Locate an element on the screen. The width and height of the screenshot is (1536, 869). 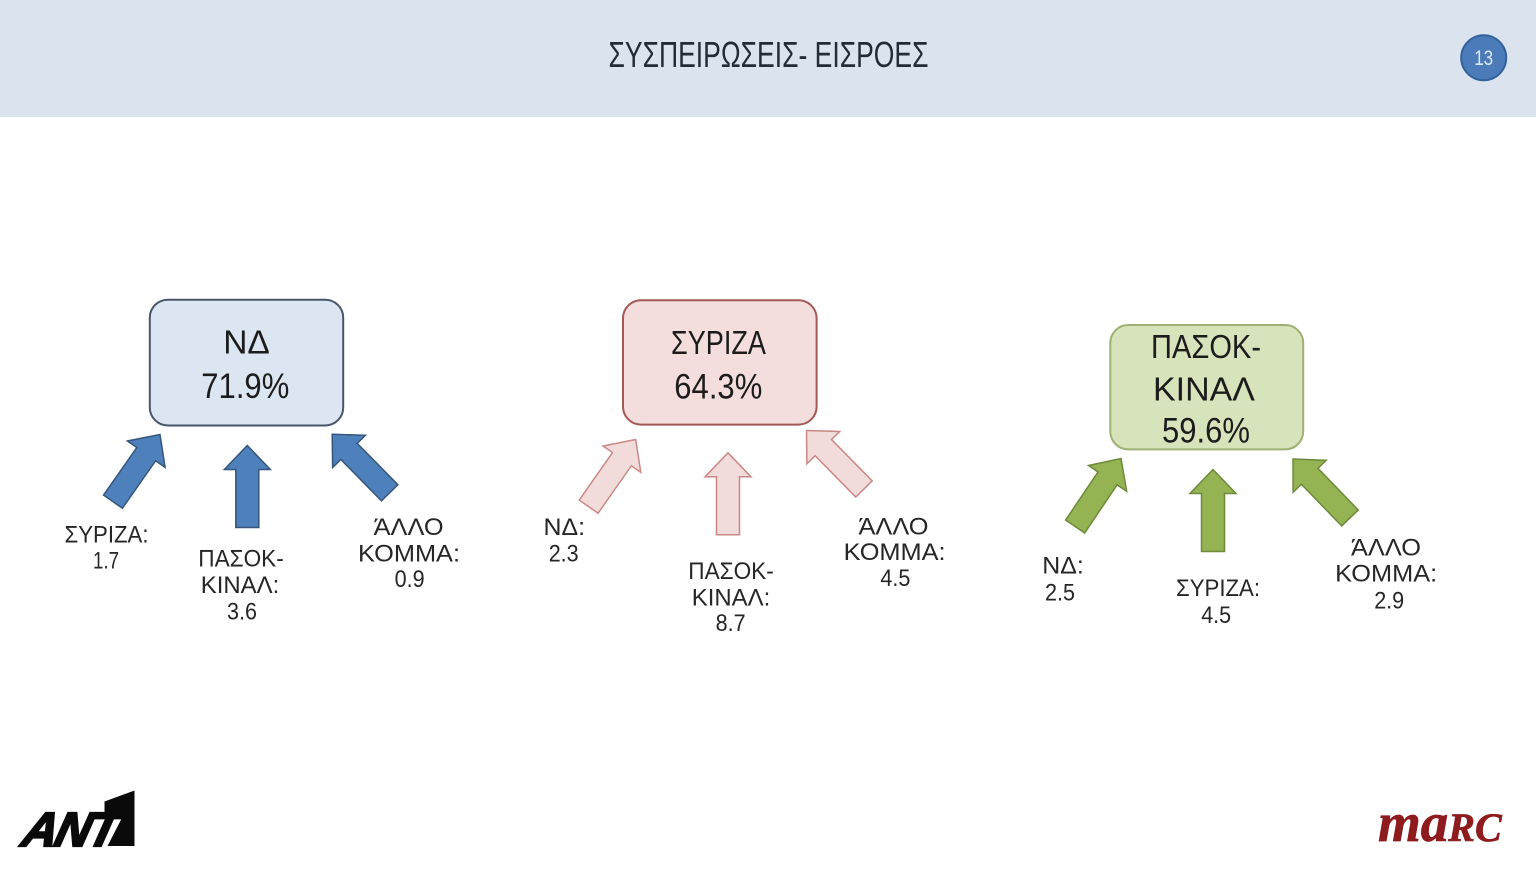
svg-text: 1.7 is located at coordinates (106, 561).